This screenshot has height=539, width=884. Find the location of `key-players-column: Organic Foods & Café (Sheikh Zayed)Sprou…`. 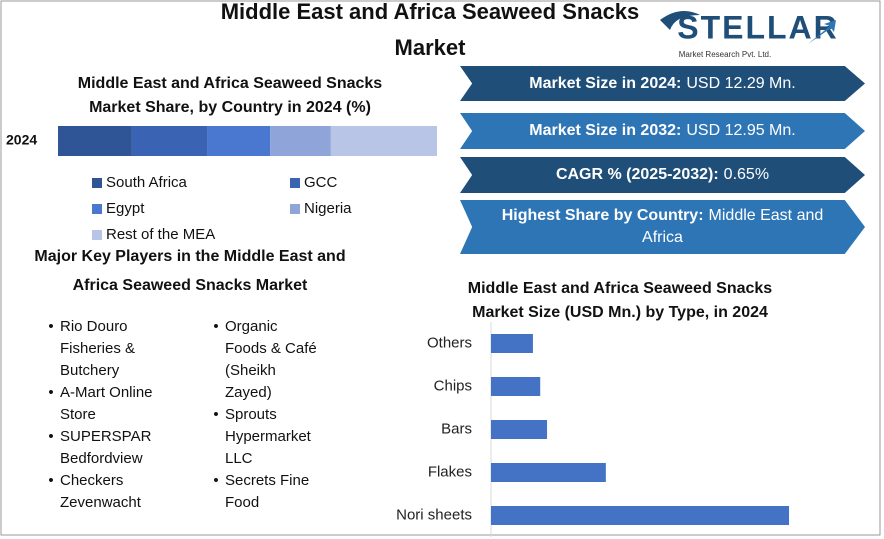

key-players-column: Organic Foods & Café (Sheikh Zayed)Sprou… is located at coordinates (265, 415).